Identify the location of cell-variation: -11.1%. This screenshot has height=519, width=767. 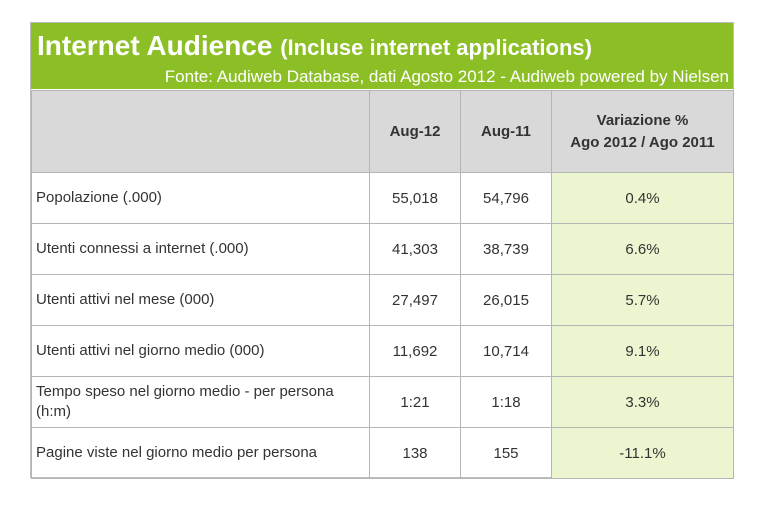
(642, 453).